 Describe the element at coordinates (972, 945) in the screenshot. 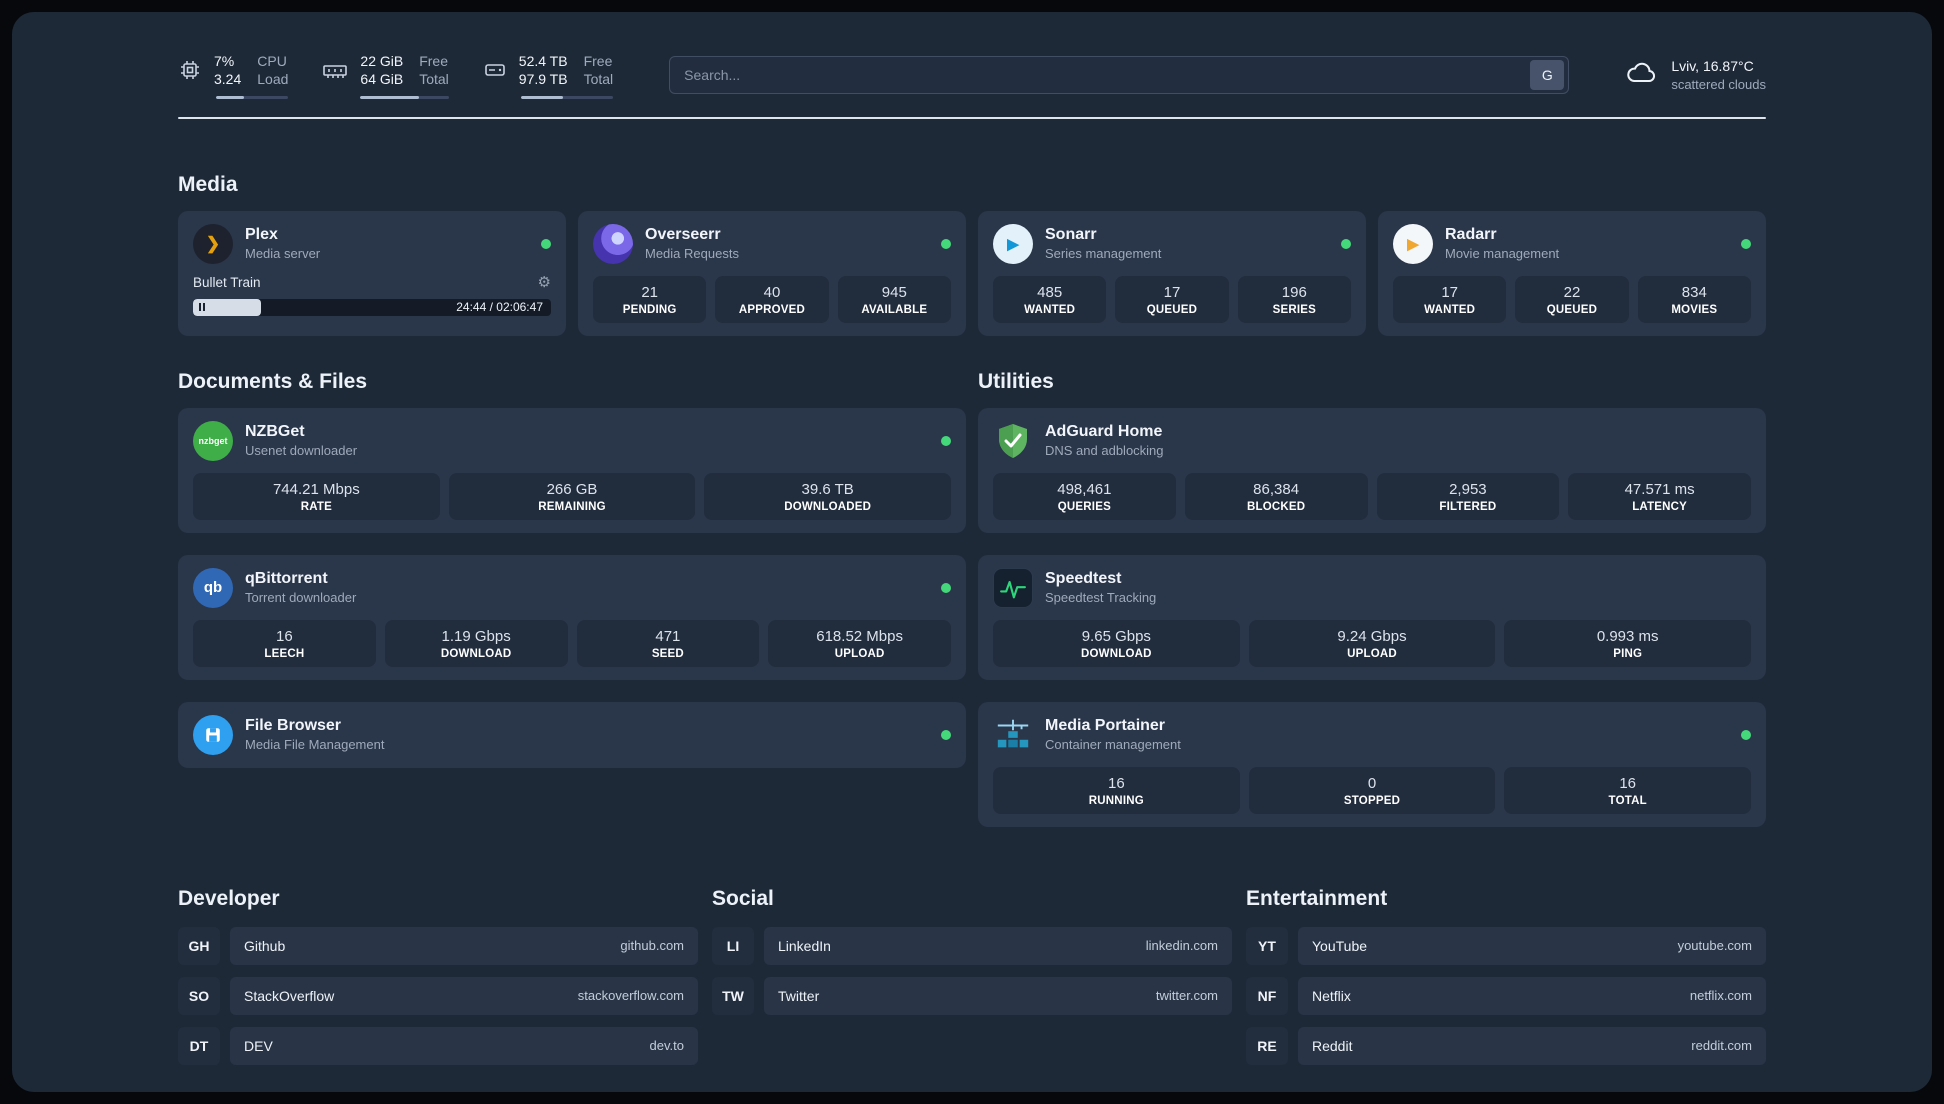

I see `link-linkedin: LI LinkedIn linkedin.com` at that location.